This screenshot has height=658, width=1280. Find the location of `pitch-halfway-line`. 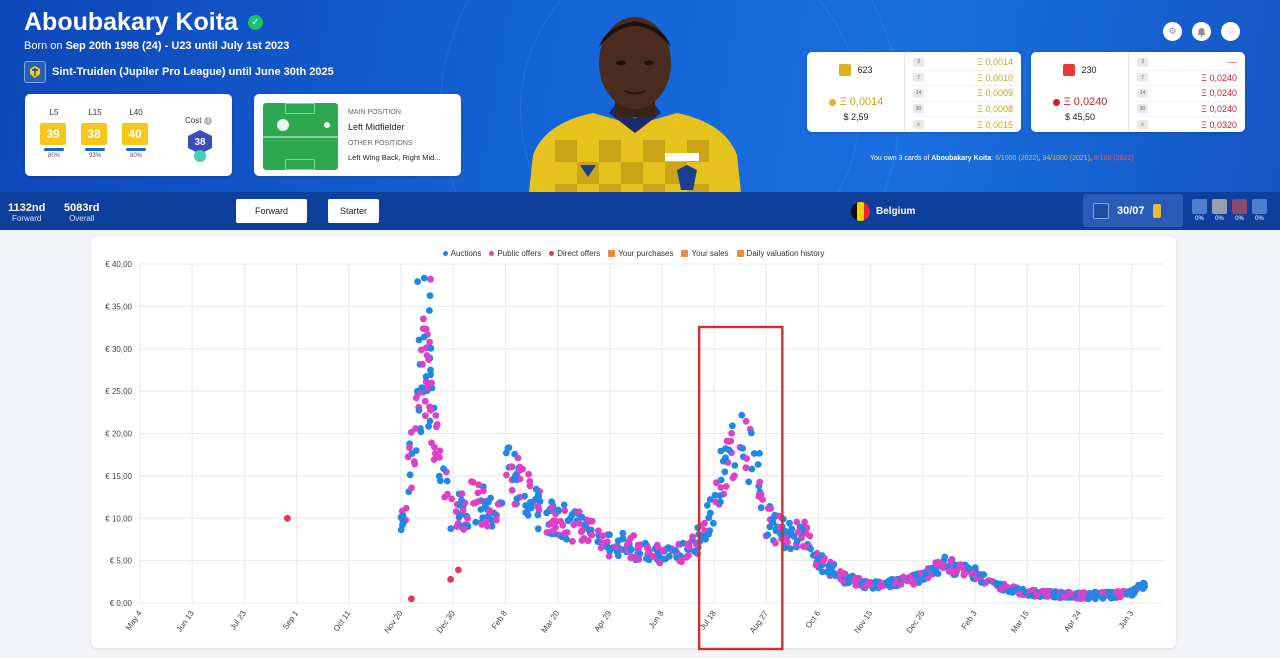

pitch-halfway-line is located at coordinates (300, 137).